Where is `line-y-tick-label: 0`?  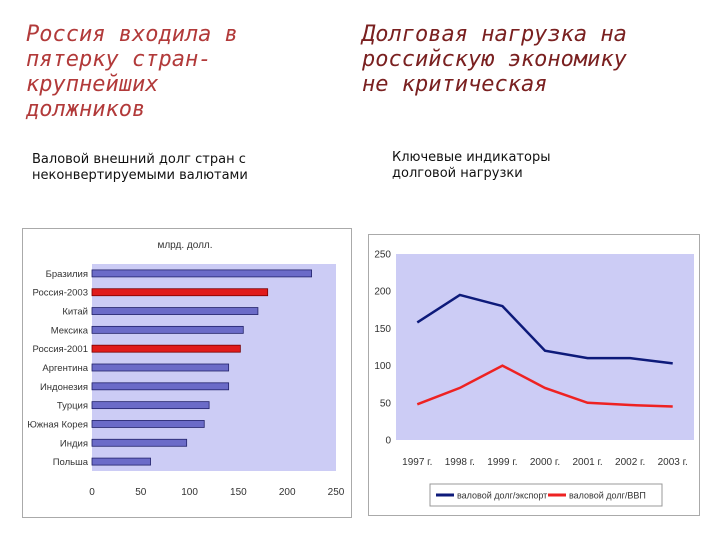
line-y-tick-label: 0 is located at coordinates (388, 441).